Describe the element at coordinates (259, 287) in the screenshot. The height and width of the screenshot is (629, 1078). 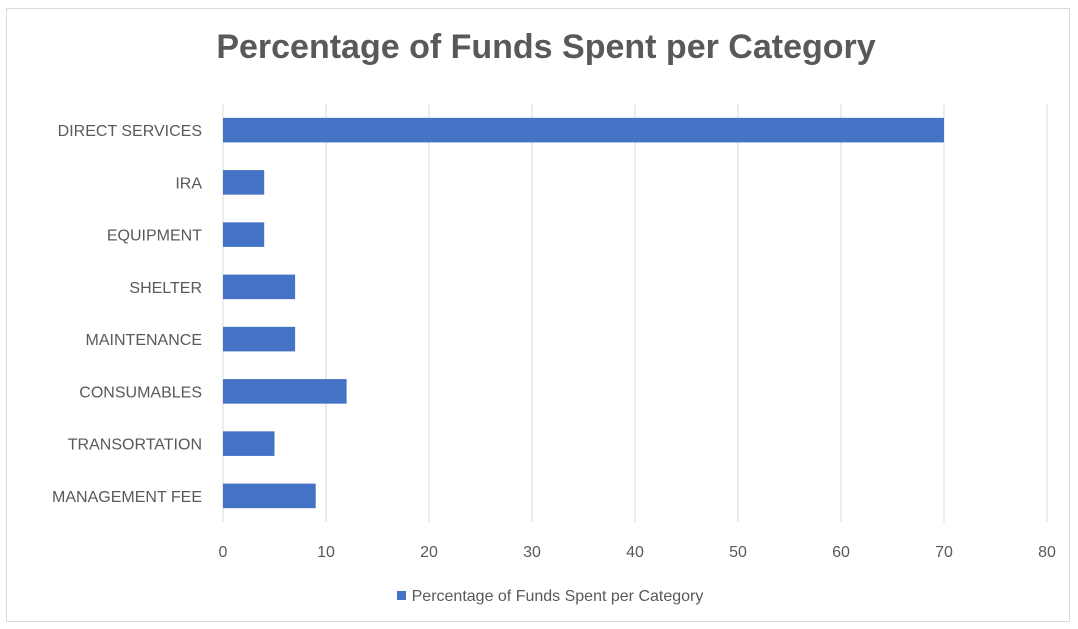
I see `bar-shelter` at that location.